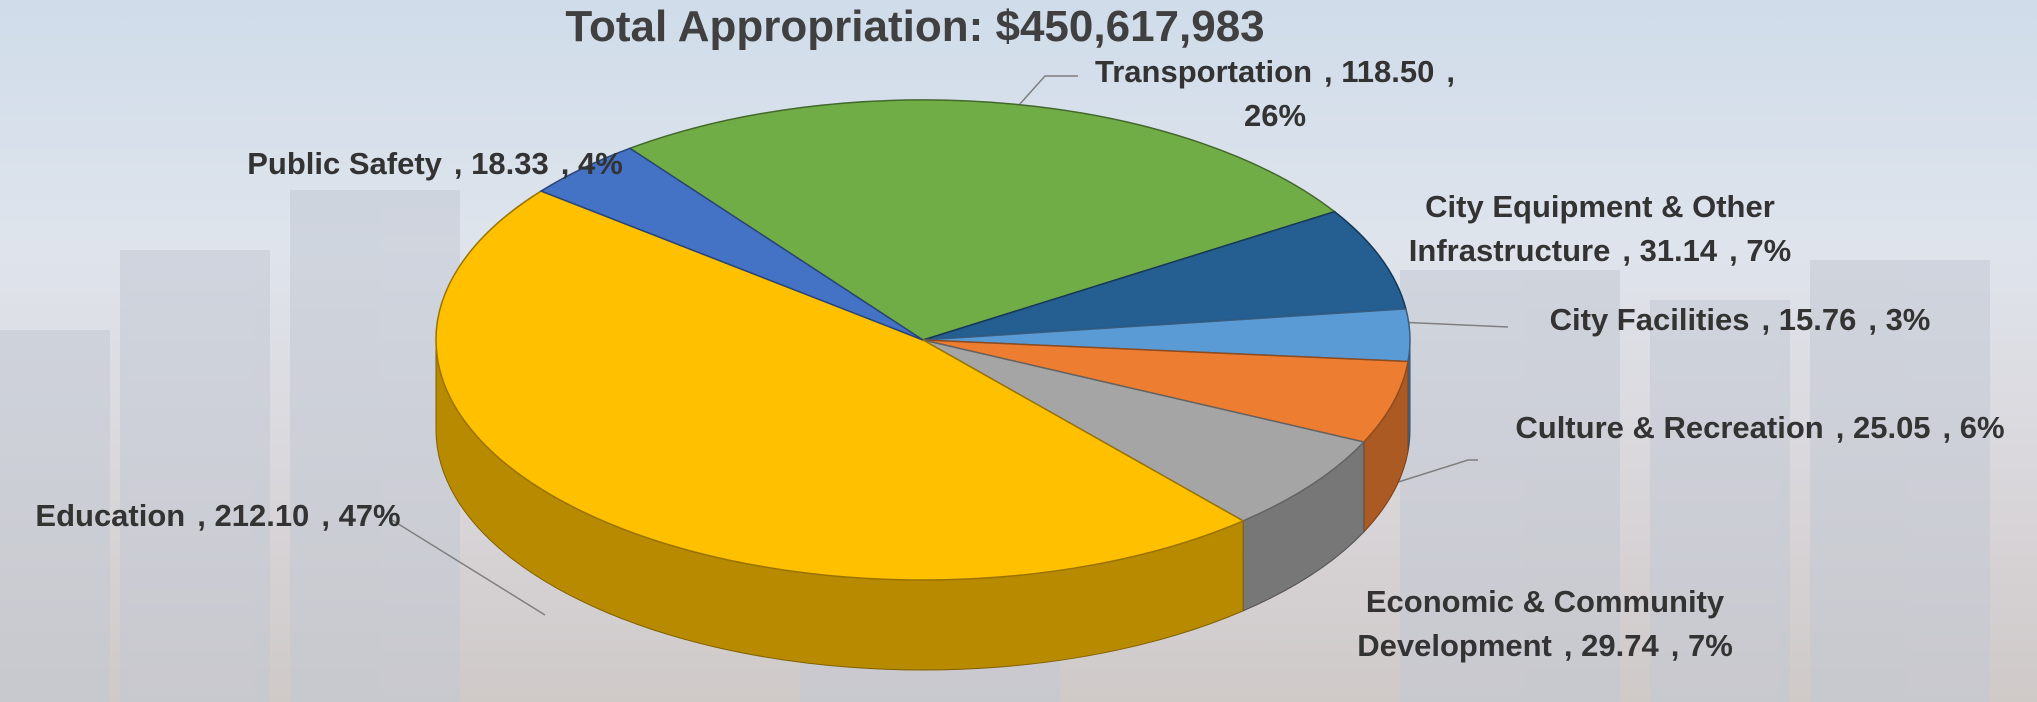  I want to click on chart-title: Total Appropriation: $450,617,983, so click(915, 26).